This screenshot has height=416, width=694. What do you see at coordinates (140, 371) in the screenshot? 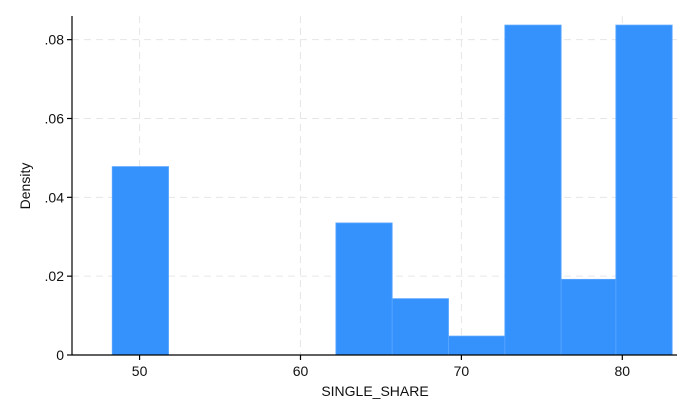
I see `x-tick-label: 50` at bounding box center [140, 371].